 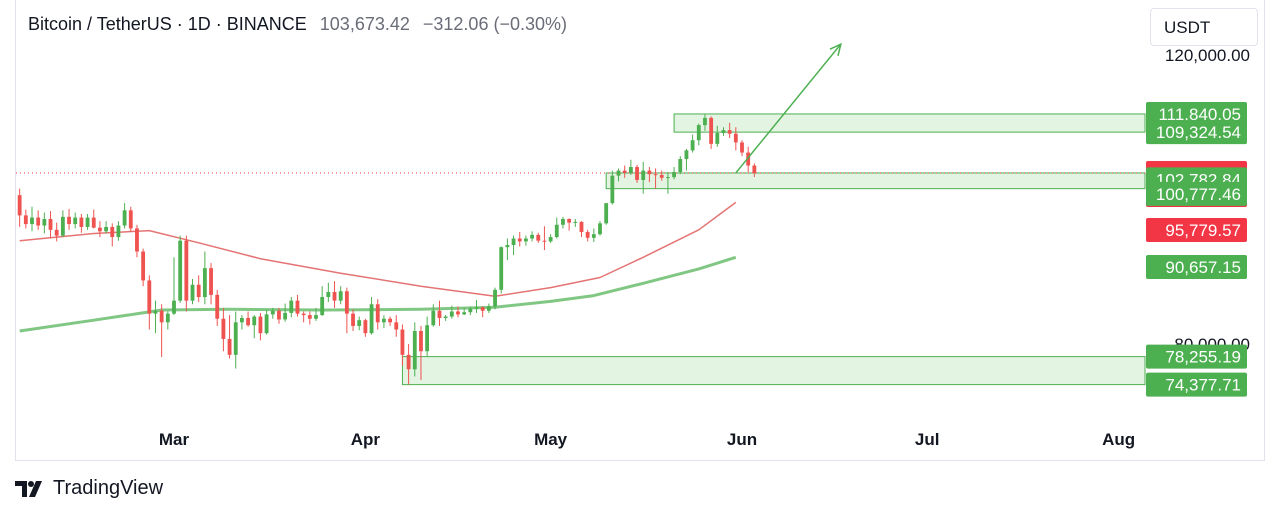 I want to click on header-price: 103,673.42, so click(x=364, y=24).